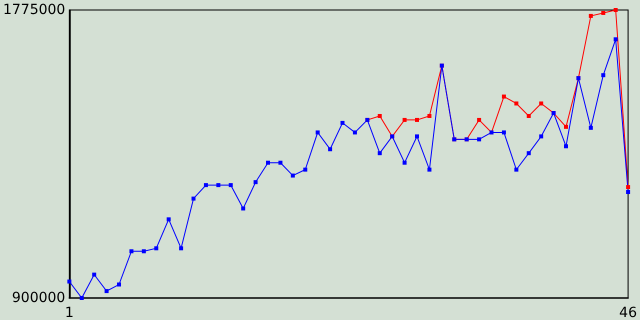 The height and width of the screenshot is (320, 640). I want to click on y-tick-label: 1775000, so click(34, 10).